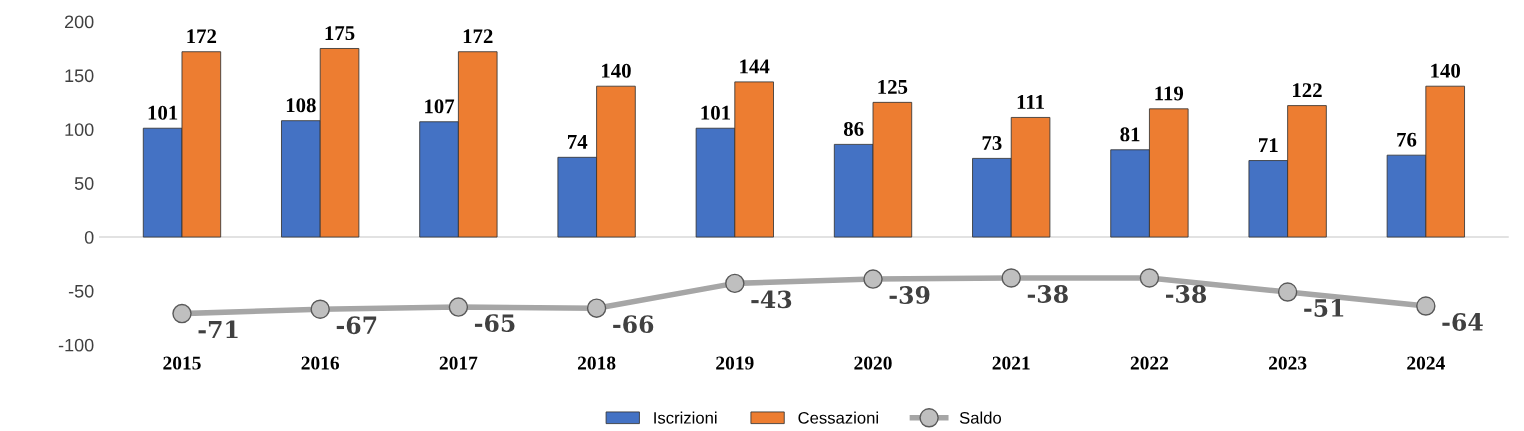 The height and width of the screenshot is (431, 1524). Describe the element at coordinates (1130, 134) in the screenshot. I see `data-label: 81` at that location.